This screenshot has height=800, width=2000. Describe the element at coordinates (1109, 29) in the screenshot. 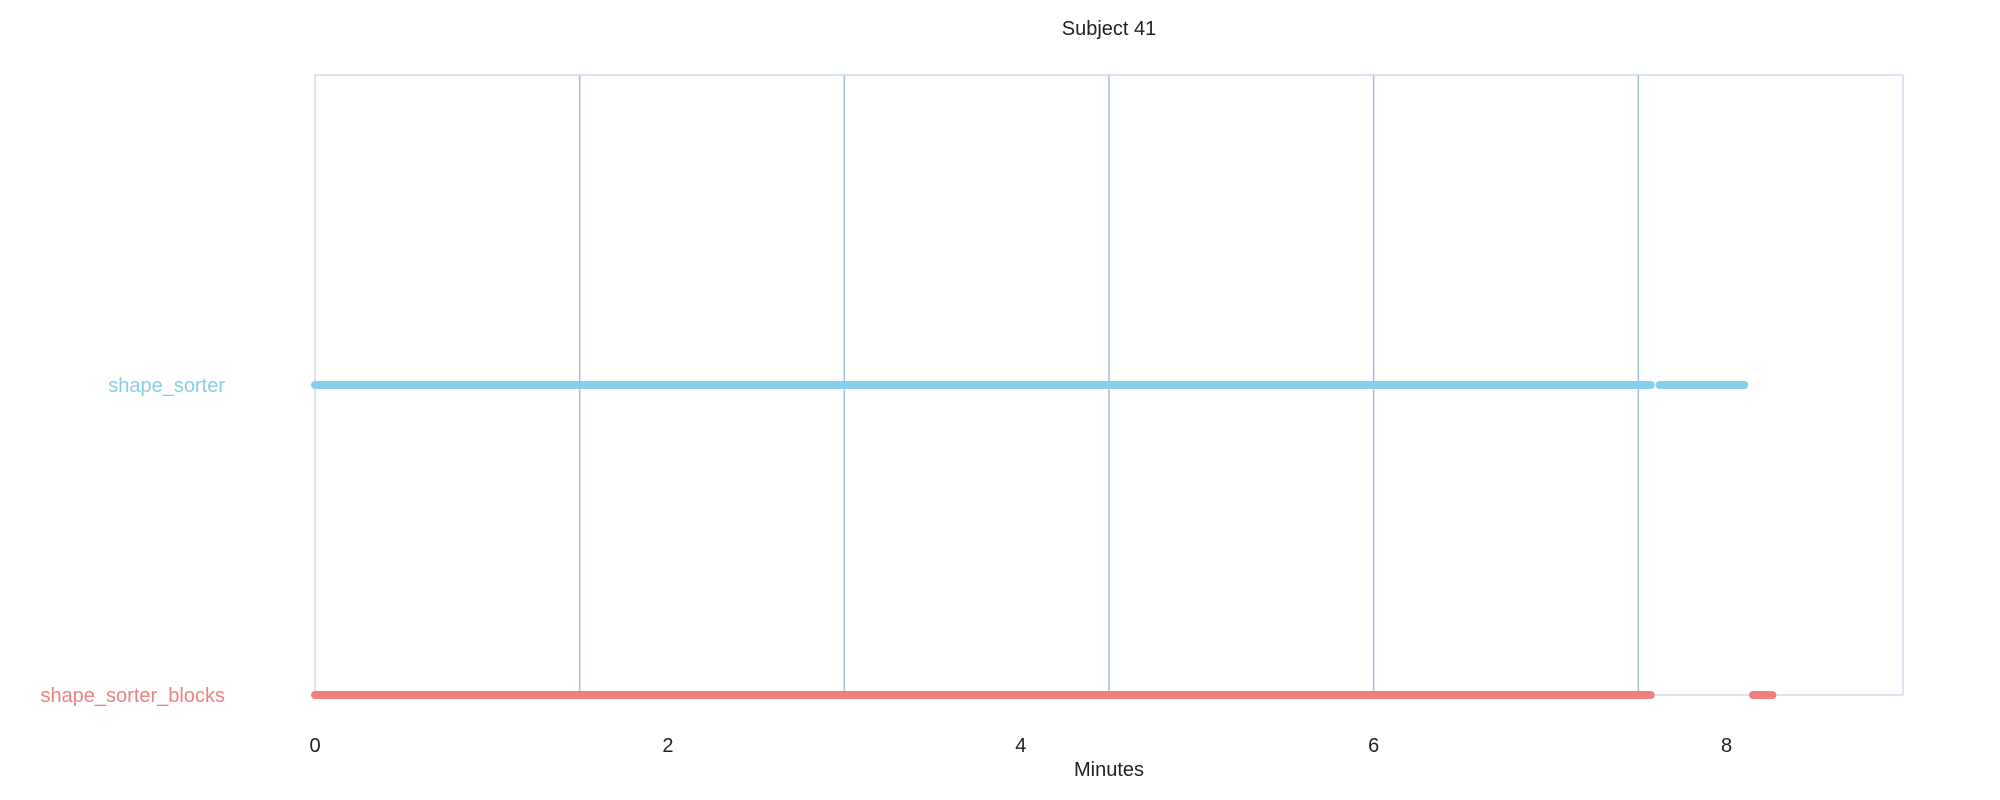

I see `chart-title: Subject 41` at that location.